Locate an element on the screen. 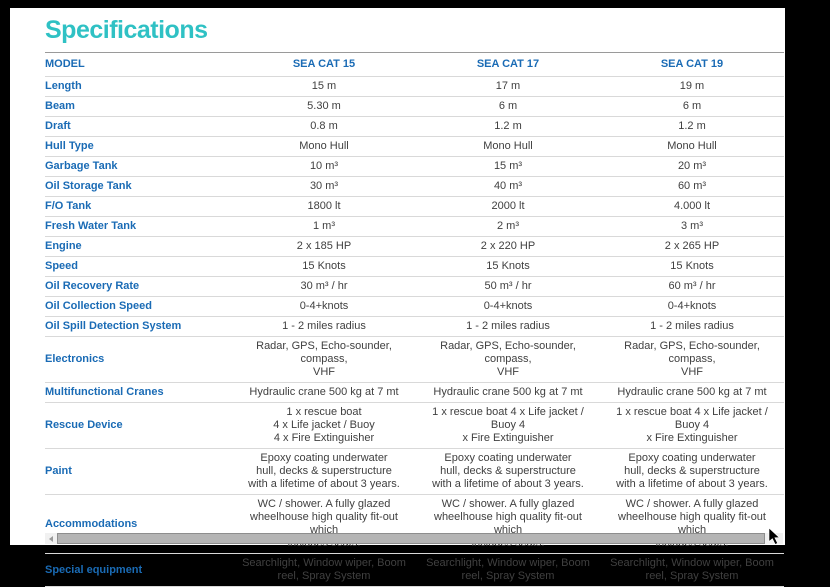  scrollbar-track is located at coordinates (420, 538).